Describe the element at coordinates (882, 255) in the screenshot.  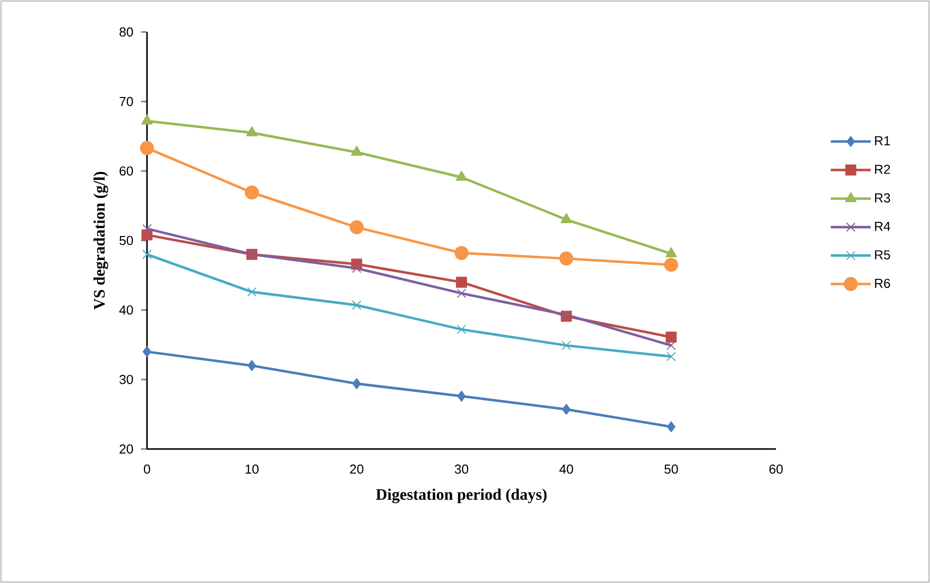
I see `legend-label: R5` at that location.